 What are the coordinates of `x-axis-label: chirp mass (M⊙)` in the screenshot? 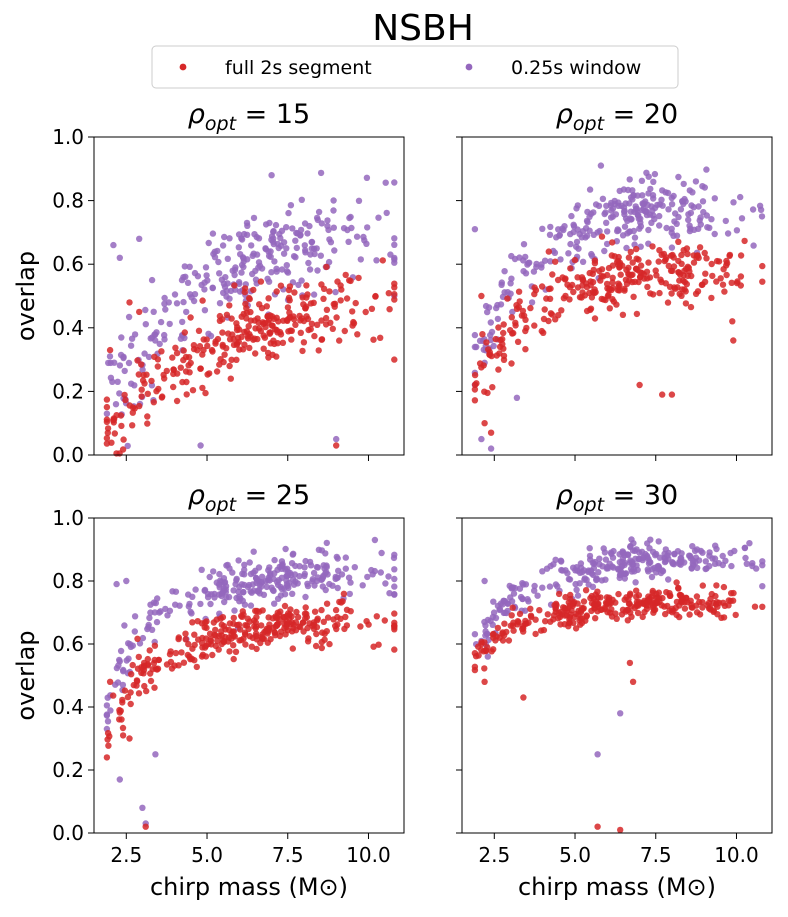 It's located at (617, 887).